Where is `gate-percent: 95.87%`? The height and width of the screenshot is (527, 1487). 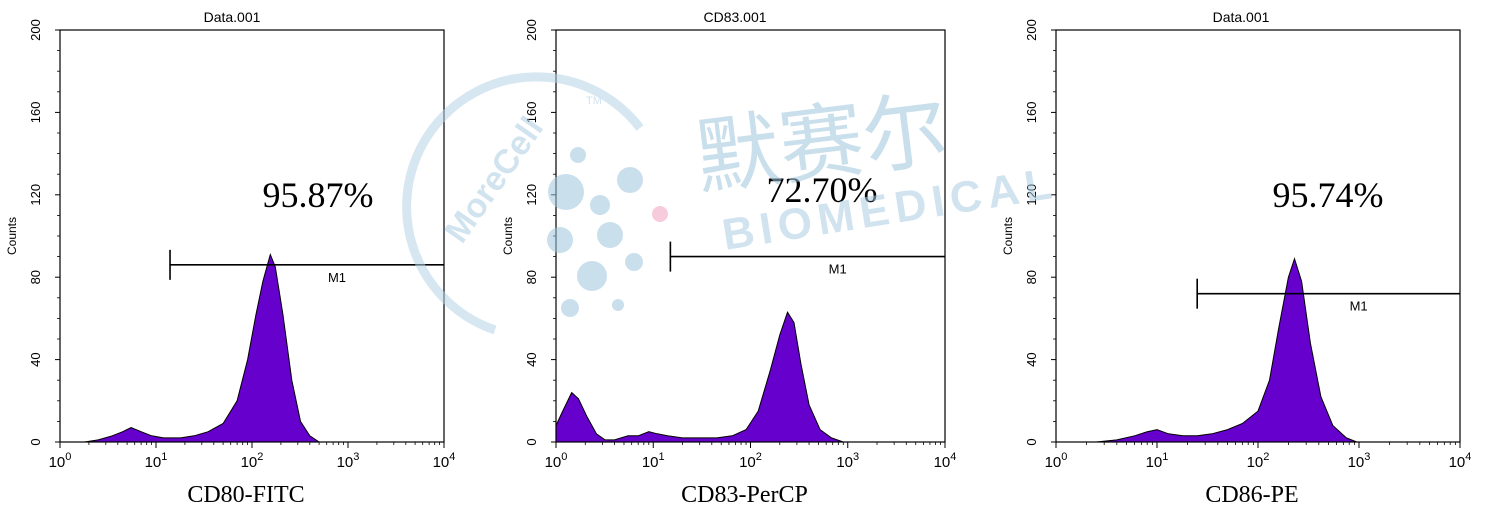
gate-percent: 95.87% is located at coordinates (318, 195).